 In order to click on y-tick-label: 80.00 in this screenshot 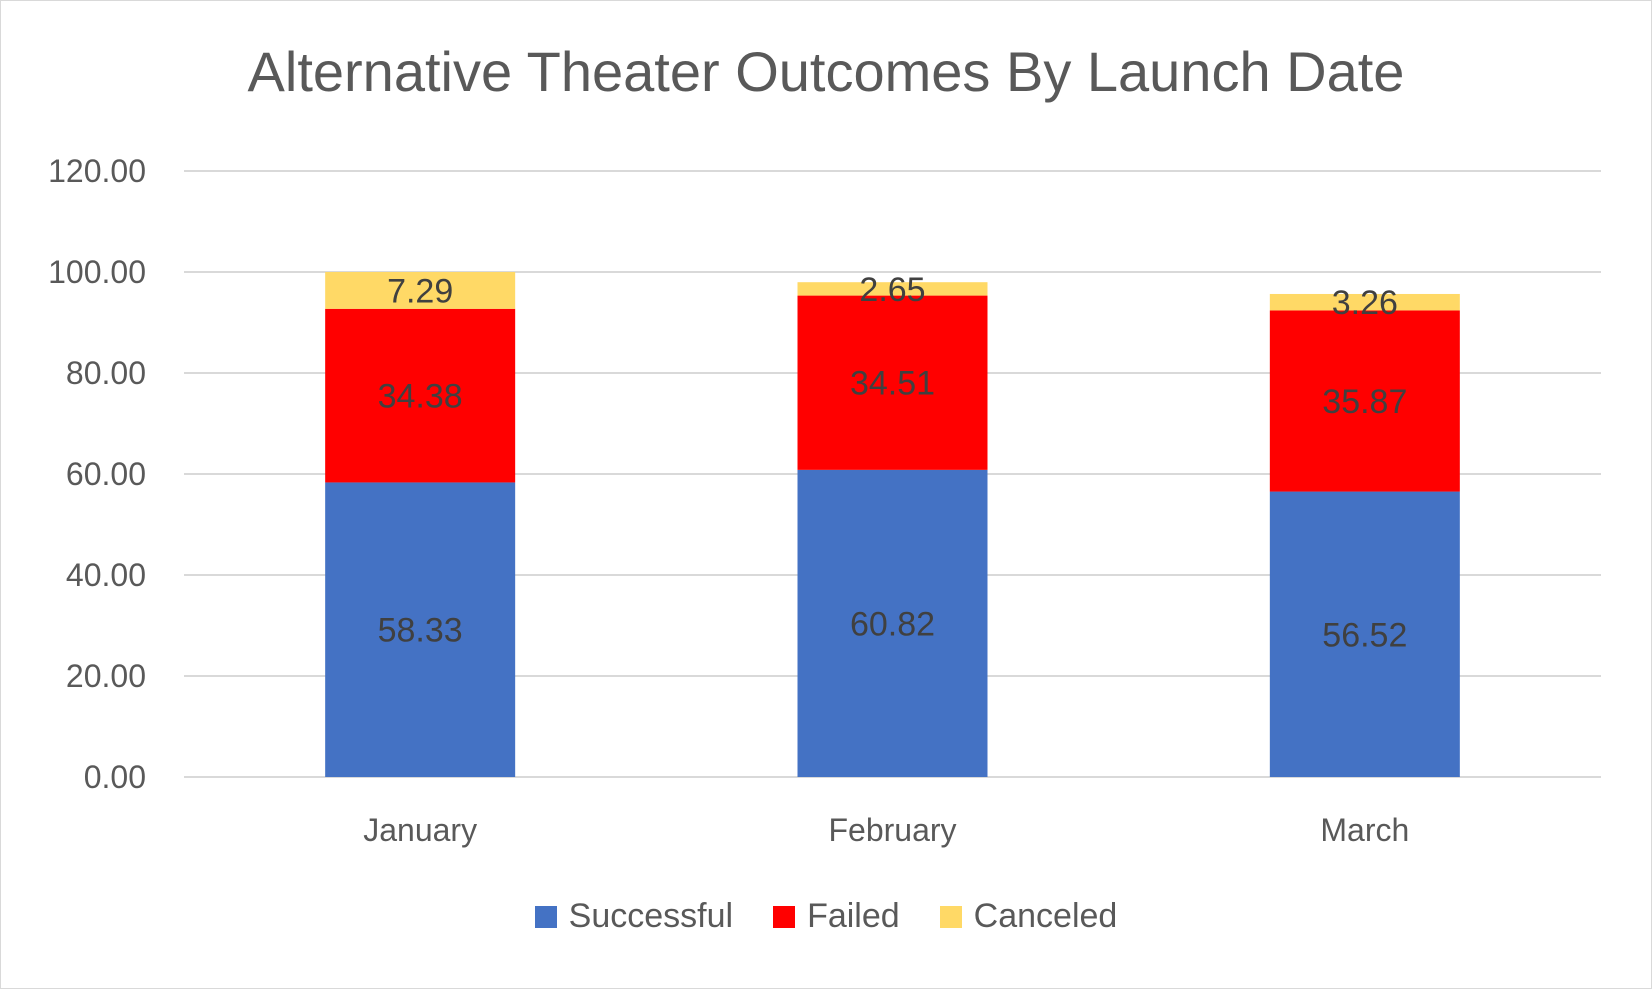, I will do `click(106, 373)`.